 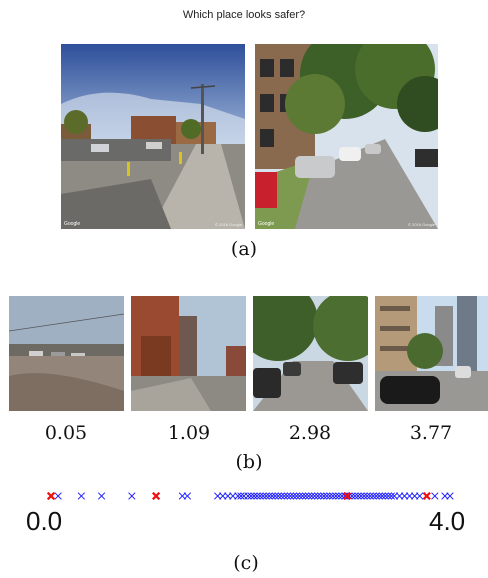 What do you see at coordinates (189, 433) in the screenshot?
I see `safety-score-2: 1.09` at bounding box center [189, 433].